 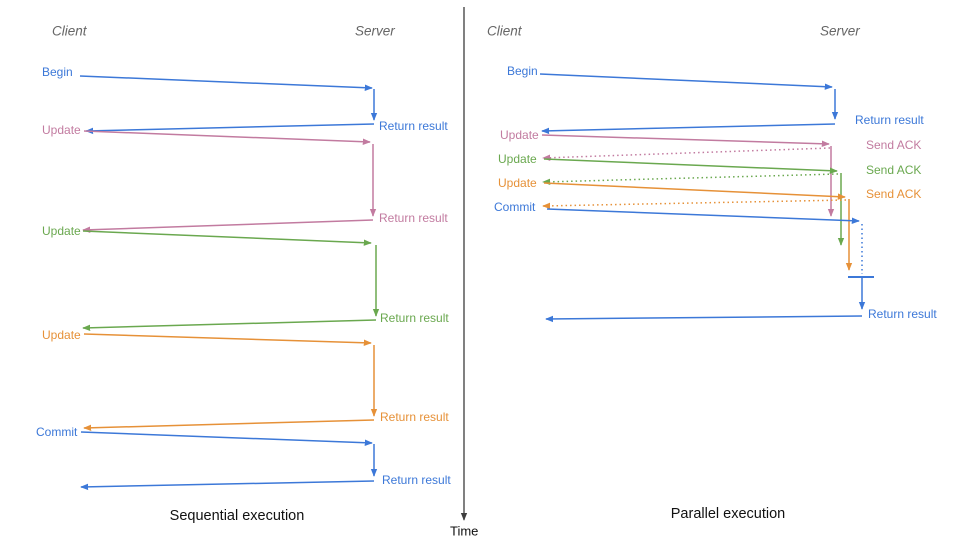 What do you see at coordinates (413, 218) in the screenshot?
I see `seq-return-result-2-label: Return result` at bounding box center [413, 218].